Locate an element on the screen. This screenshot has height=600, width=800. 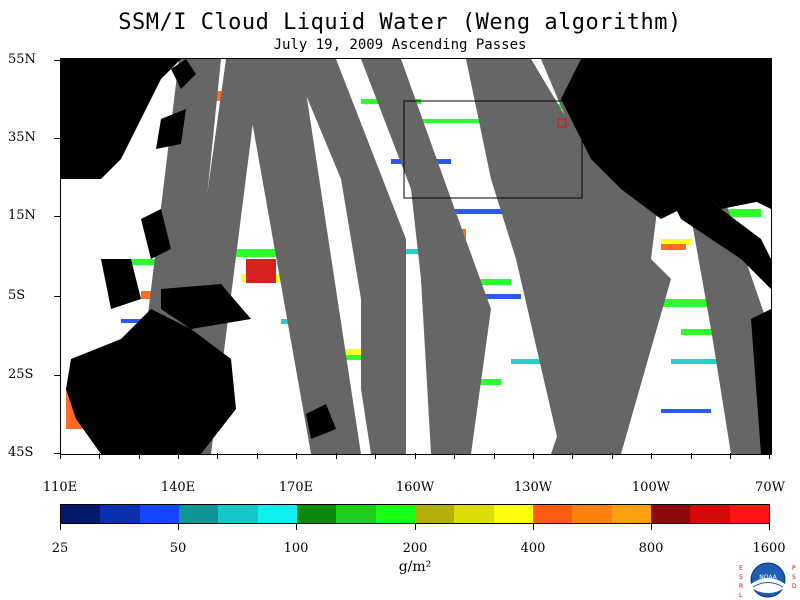
lat-label-5s: 5S is located at coordinates (17, 295).